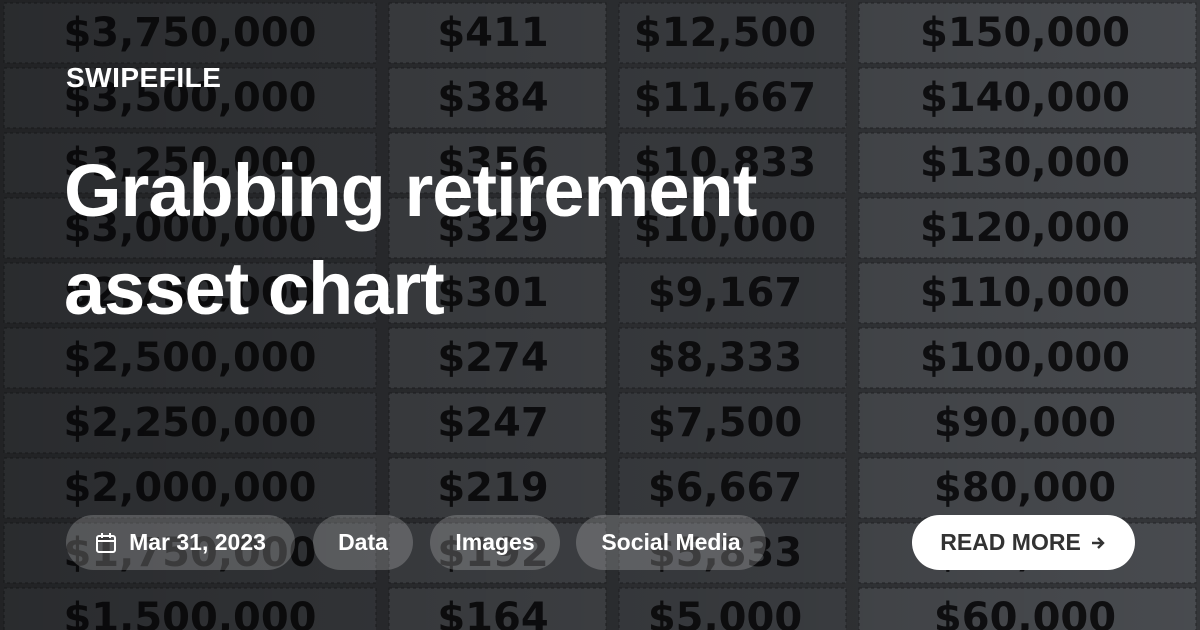 The width and height of the screenshot is (1200, 630). I want to click on table-value: $329, so click(492, 228).